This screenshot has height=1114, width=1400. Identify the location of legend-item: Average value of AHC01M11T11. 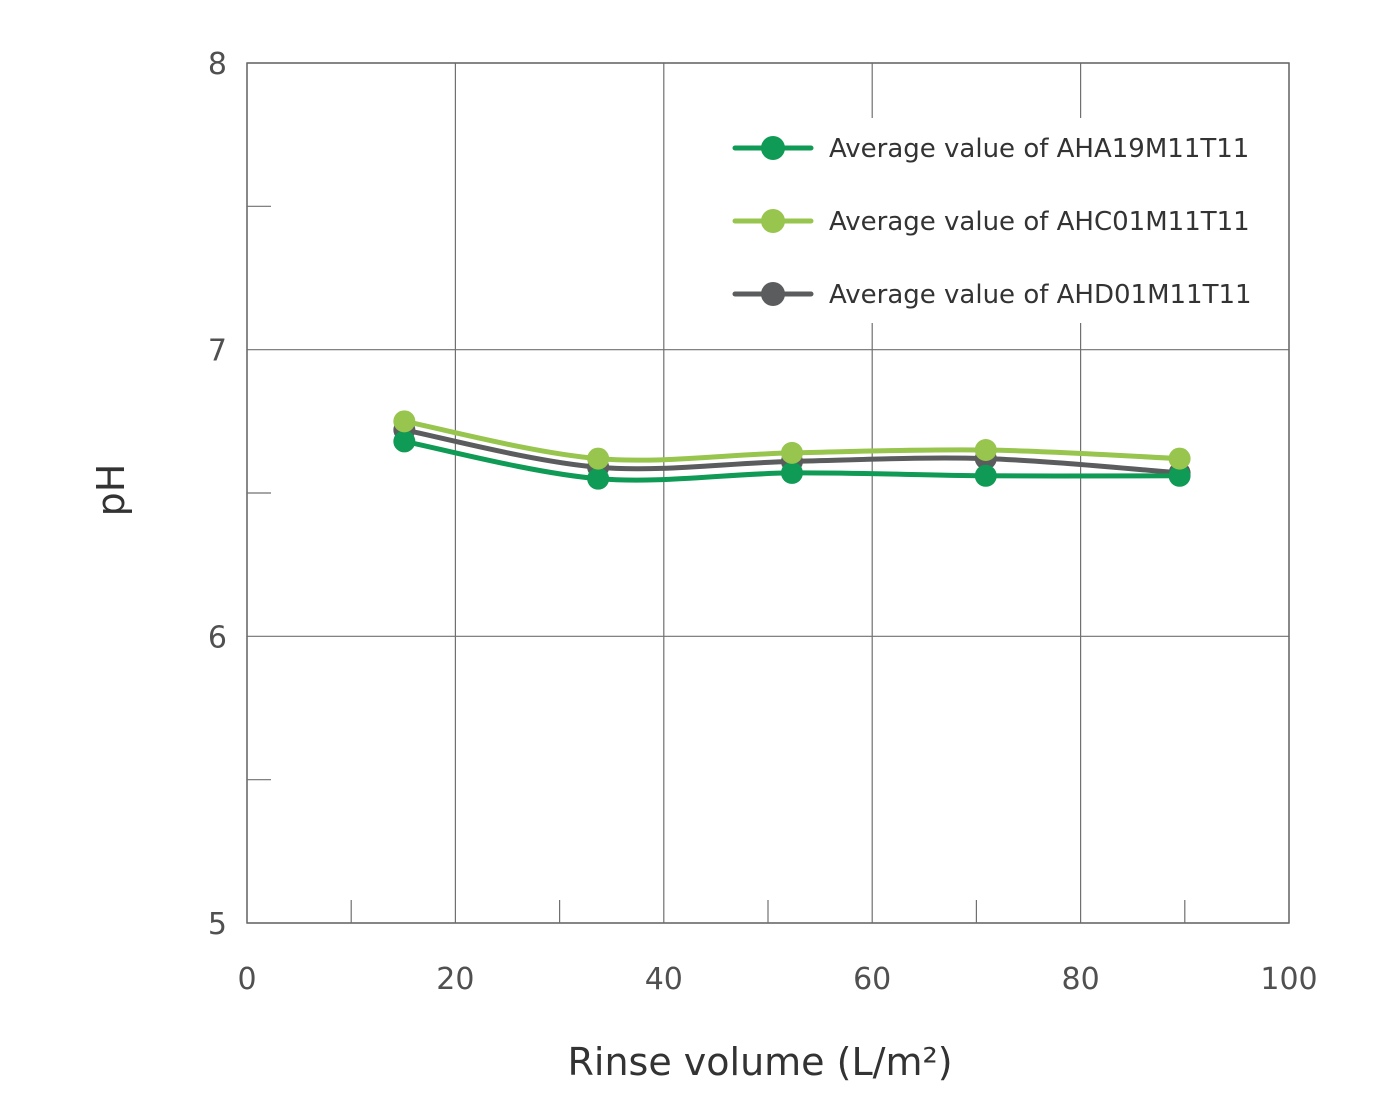
(991, 222).